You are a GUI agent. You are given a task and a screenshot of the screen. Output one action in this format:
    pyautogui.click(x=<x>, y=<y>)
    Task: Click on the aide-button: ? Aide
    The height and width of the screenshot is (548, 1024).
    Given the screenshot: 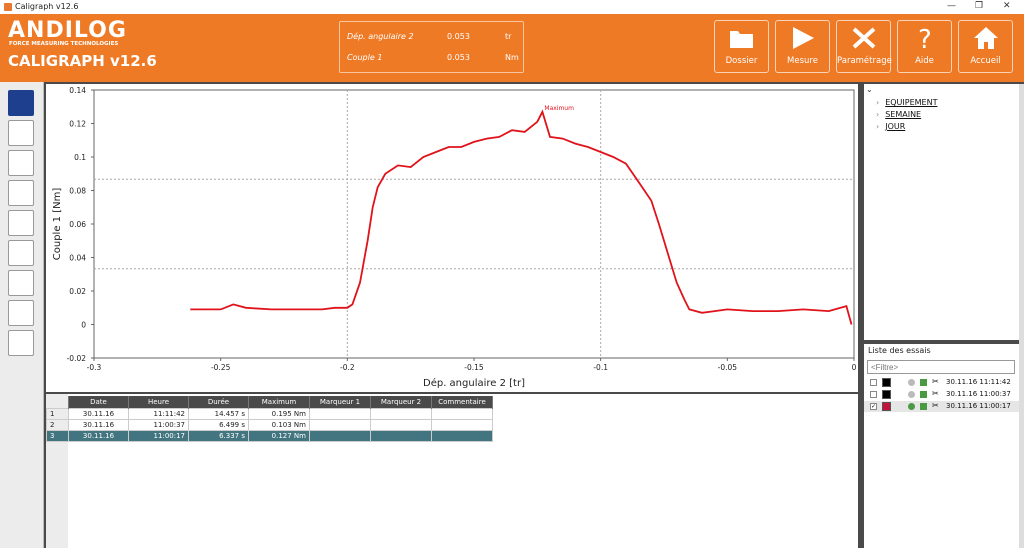 What is the action you would take?
    pyautogui.click(x=924, y=46)
    